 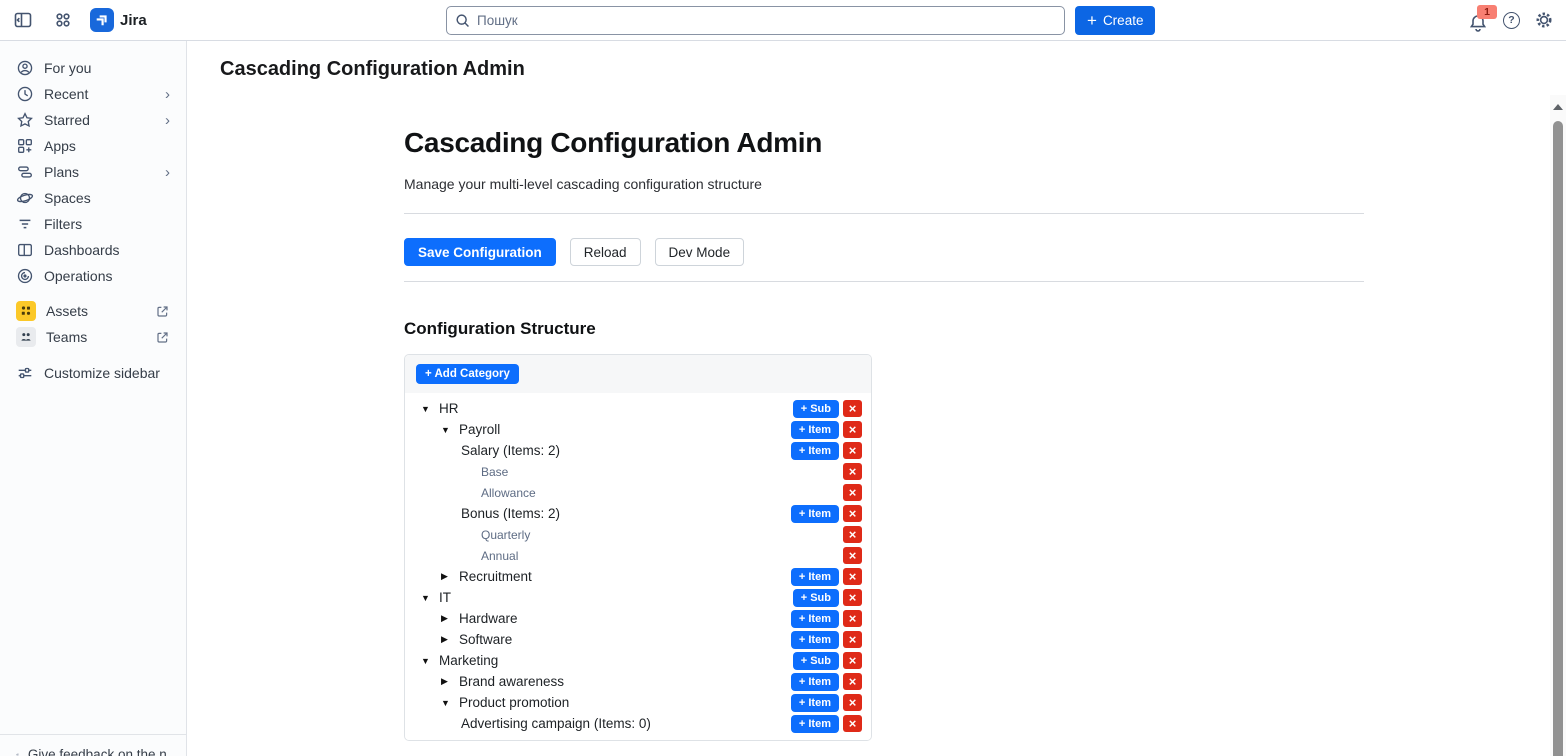 I want to click on clock-icon, so click(x=25, y=94).